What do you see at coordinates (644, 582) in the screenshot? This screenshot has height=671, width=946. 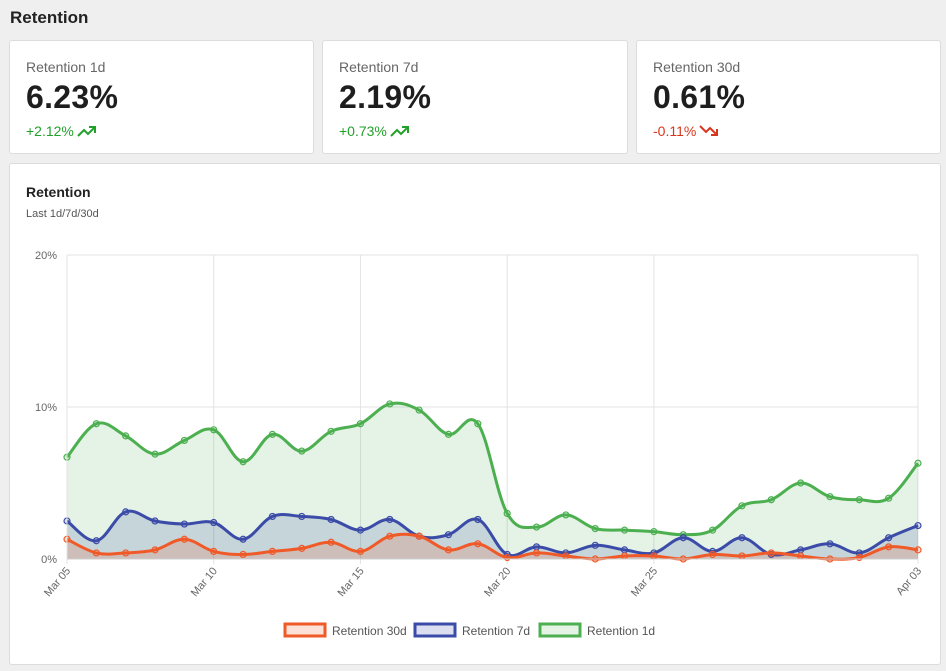 I see `x-tick-label: Mar 25` at bounding box center [644, 582].